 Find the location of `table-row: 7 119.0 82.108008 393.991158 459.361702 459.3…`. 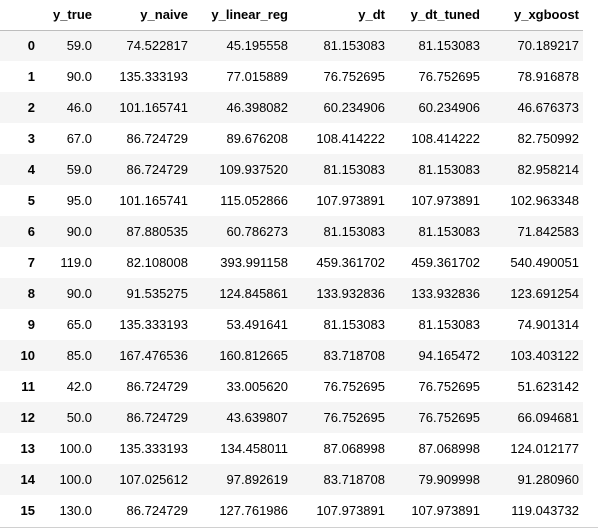

table-row: 7 119.0 82.108008 393.991158 459.361702 459.3… is located at coordinates (291, 262).